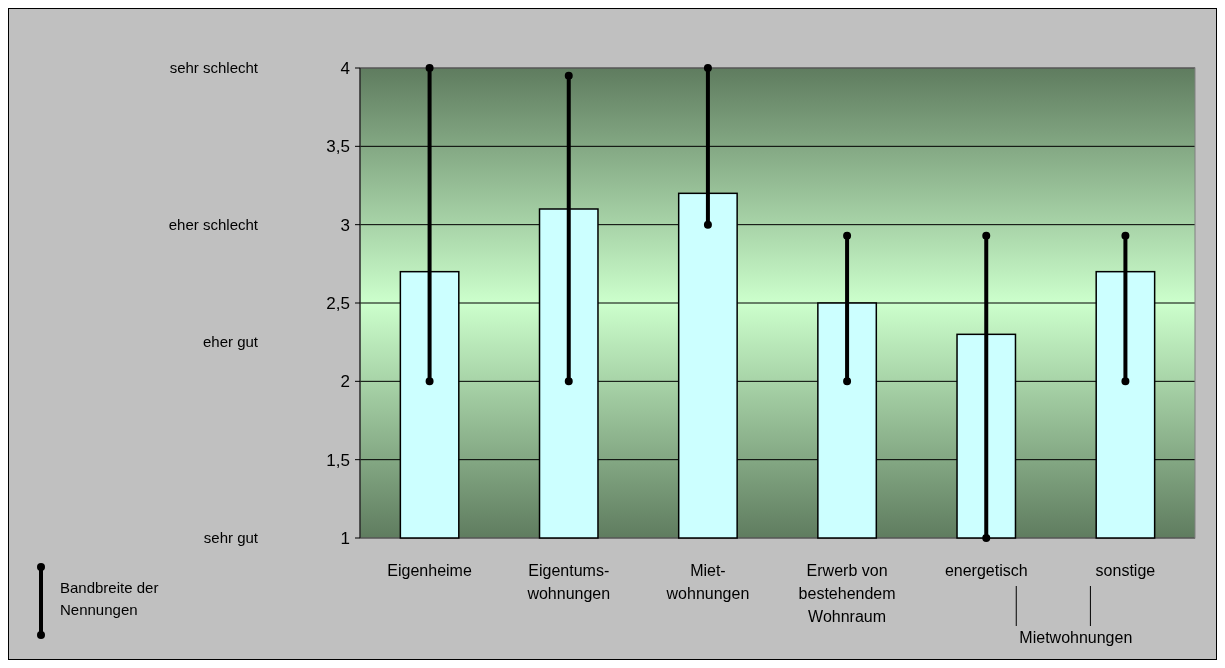 The image size is (1225, 668). Describe the element at coordinates (345, 68) in the screenshot. I see `y-tick-label: 4` at that location.